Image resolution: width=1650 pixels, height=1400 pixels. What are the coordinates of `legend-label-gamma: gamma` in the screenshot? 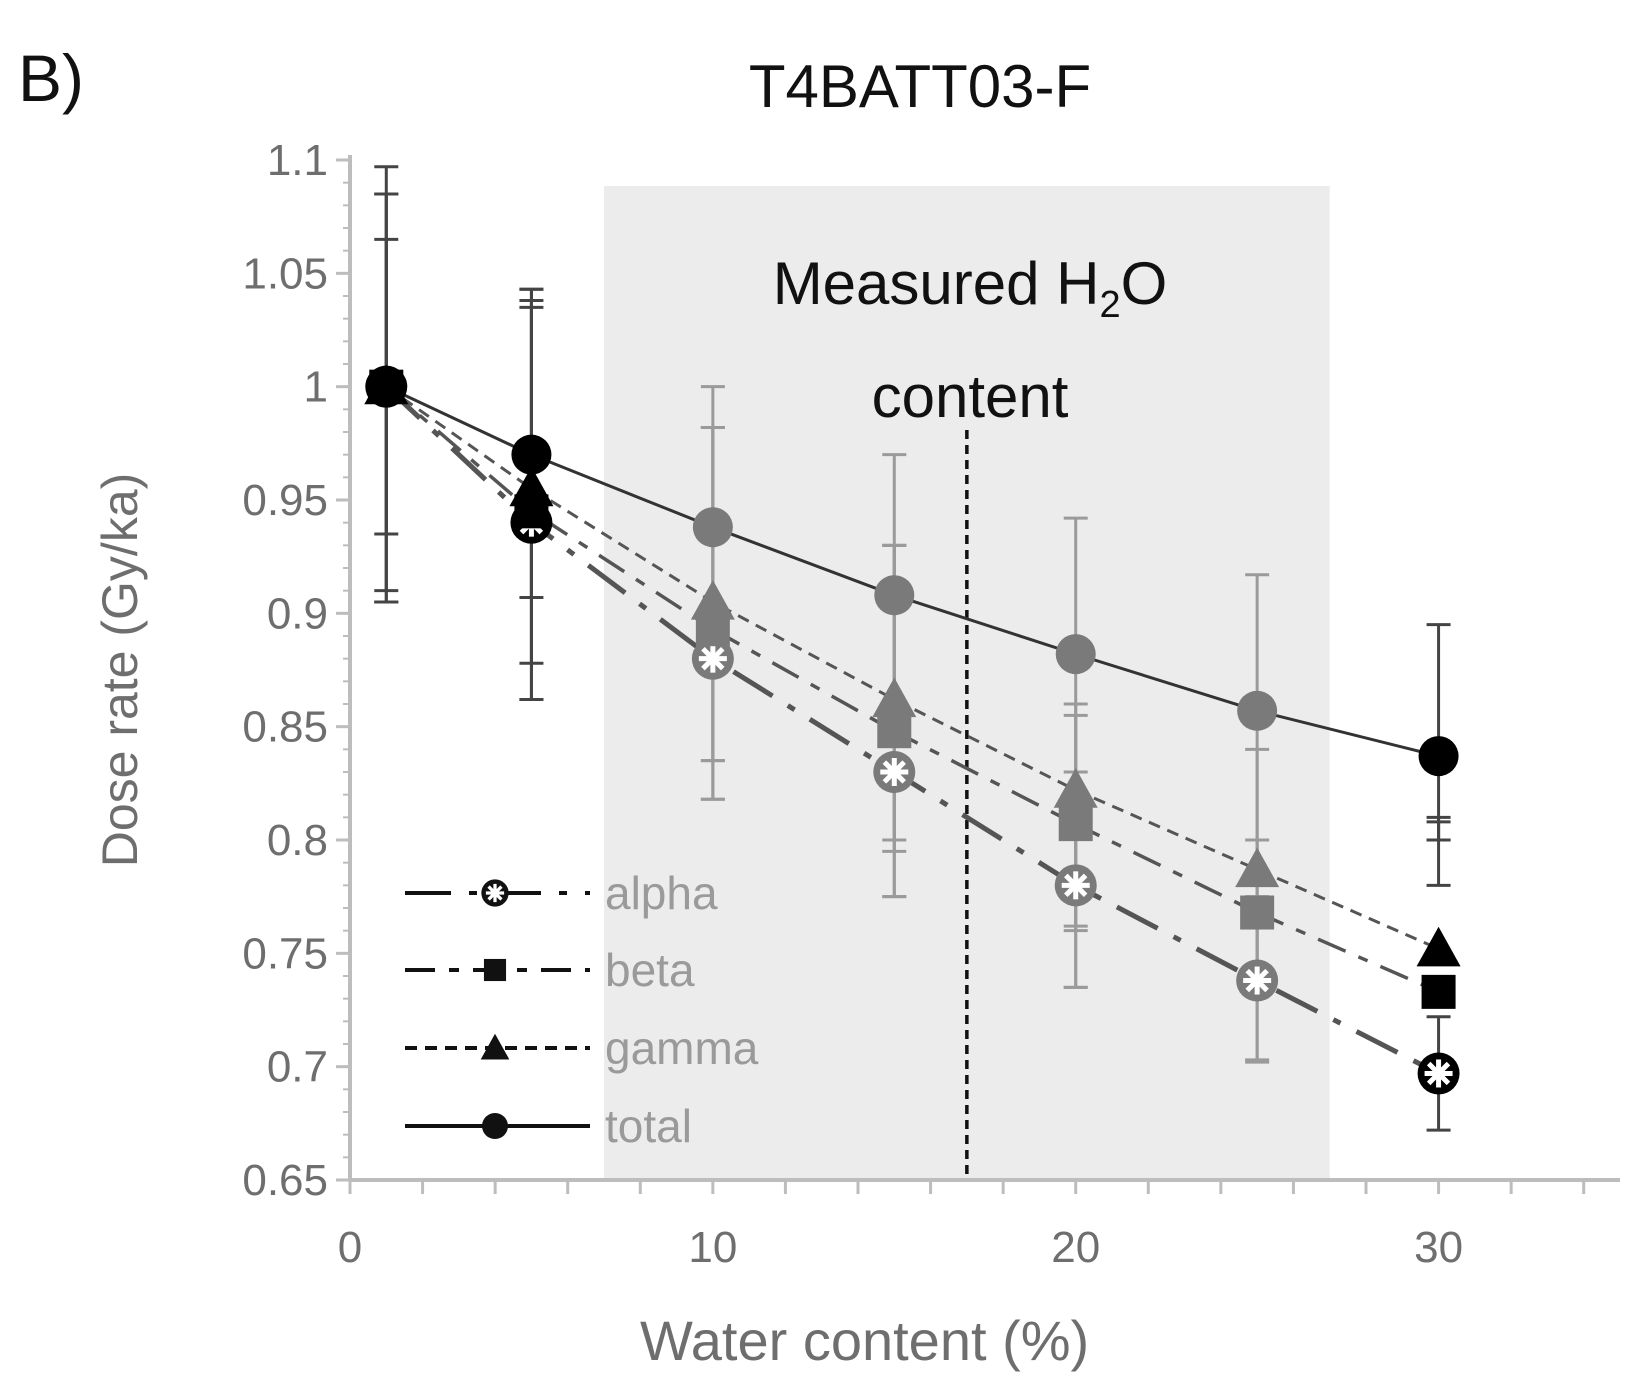 It's located at (682, 1048).